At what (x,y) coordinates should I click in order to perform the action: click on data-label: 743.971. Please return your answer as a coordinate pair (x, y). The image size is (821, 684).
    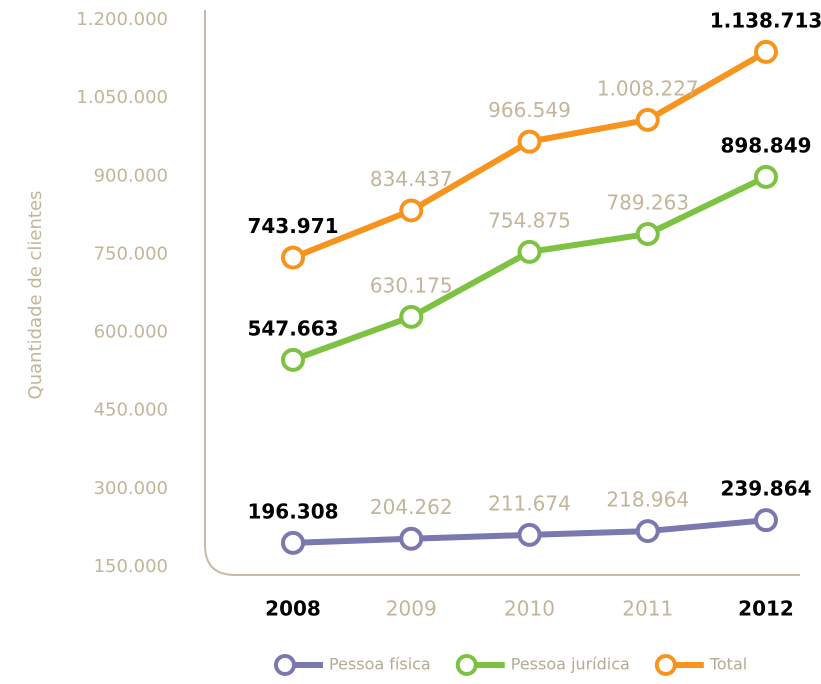
    Looking at the image, I should click on (292, 226).